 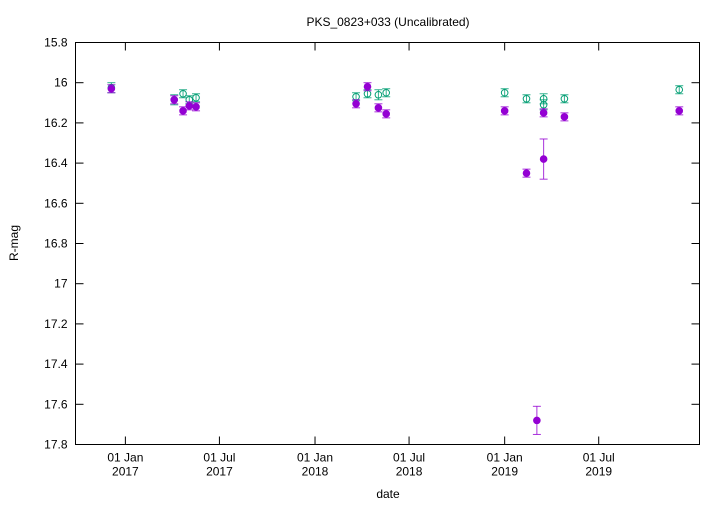 What do you see at coordinates (56, 324) in the screenshot?
I see `y-tick-label: 17.2` at bounding box center [56, 324].